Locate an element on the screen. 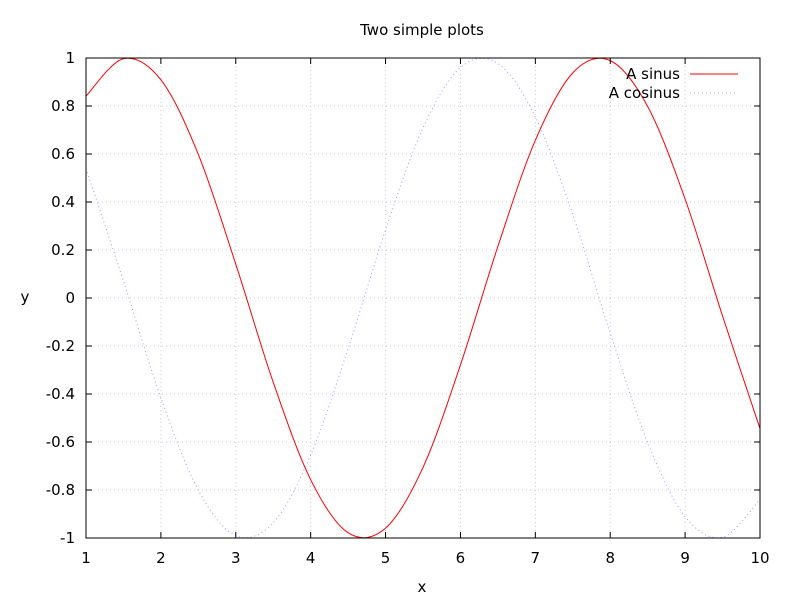  x-tick-label: 8 is located at coordinates (610, 558).